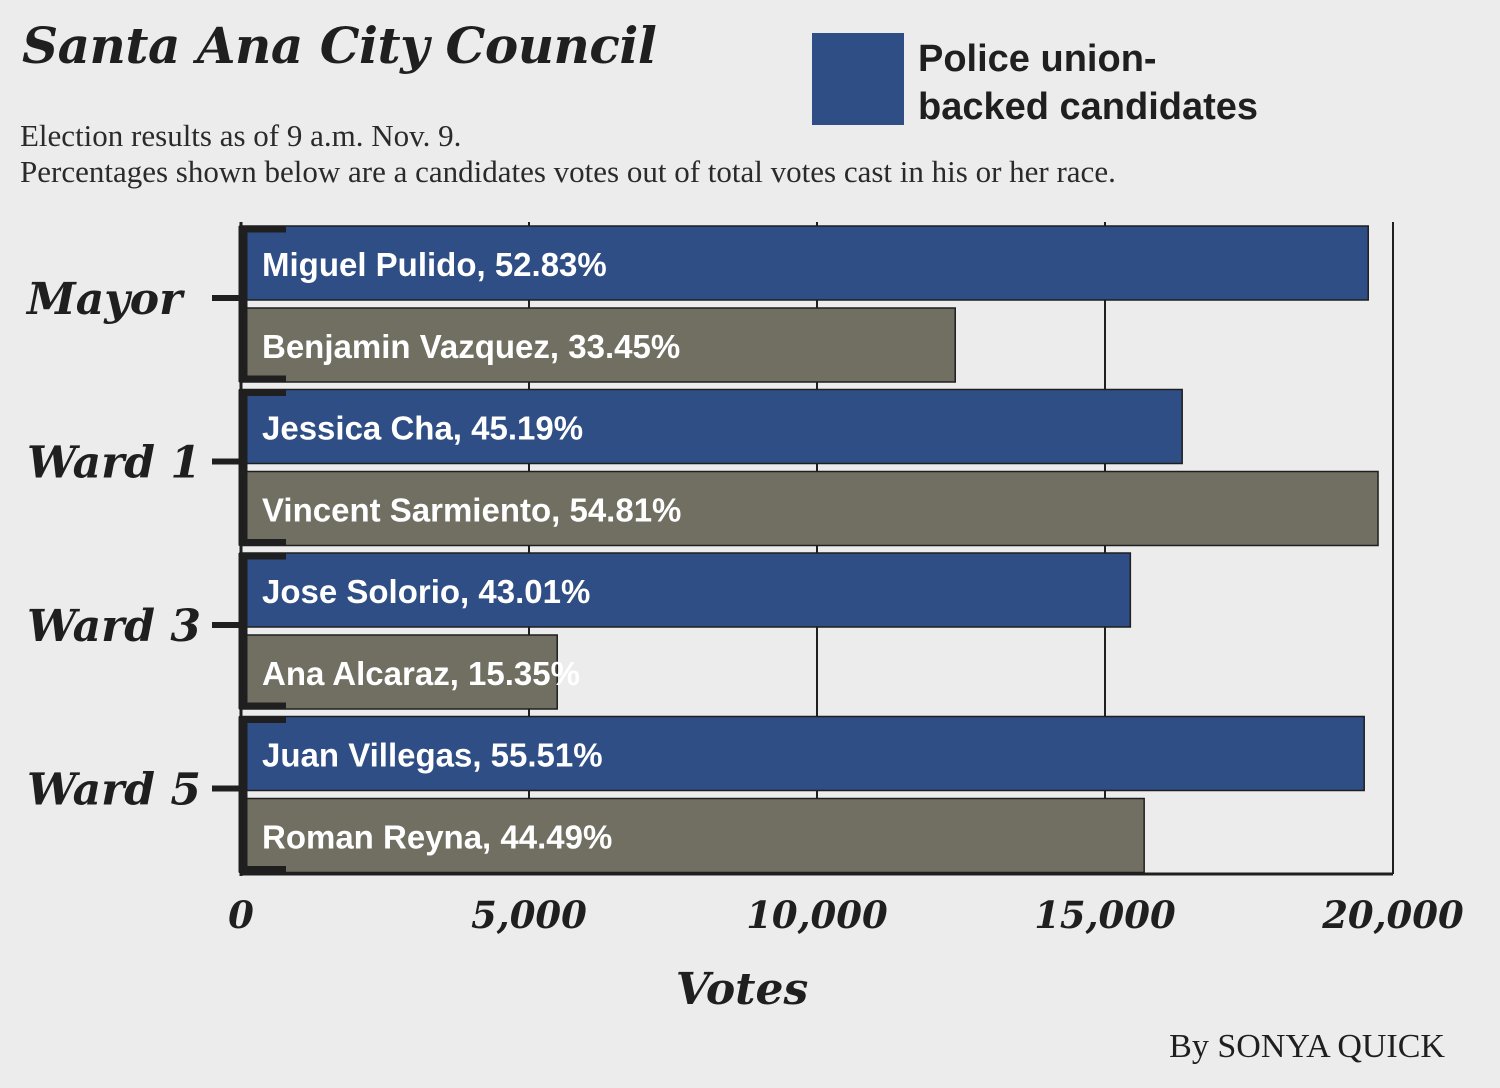 This screenshot has height=1088, width=1500. Describe the element at coordinates (421, 673) in the screenshot. I see `bar-label: Ana Alcaraz, 15.35%` at that location.